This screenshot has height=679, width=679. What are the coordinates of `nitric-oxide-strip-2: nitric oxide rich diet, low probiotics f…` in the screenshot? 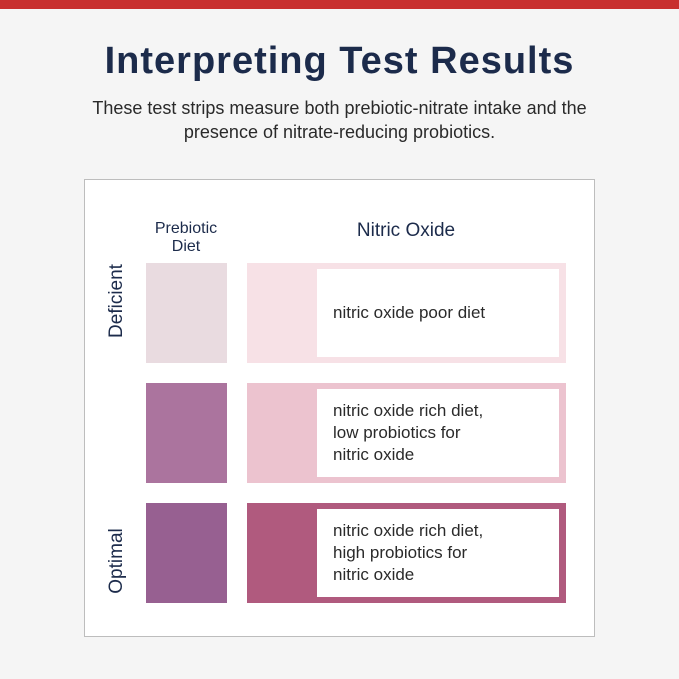 It's located at (406, 433).